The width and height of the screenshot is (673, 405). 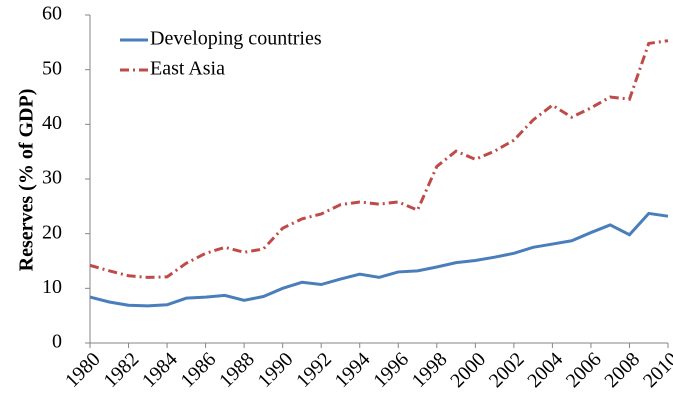 What do you see at coordinates (236, 39) in the screenshot?
I see `legend-label: Developing countries` at bounding box center [236, 39].